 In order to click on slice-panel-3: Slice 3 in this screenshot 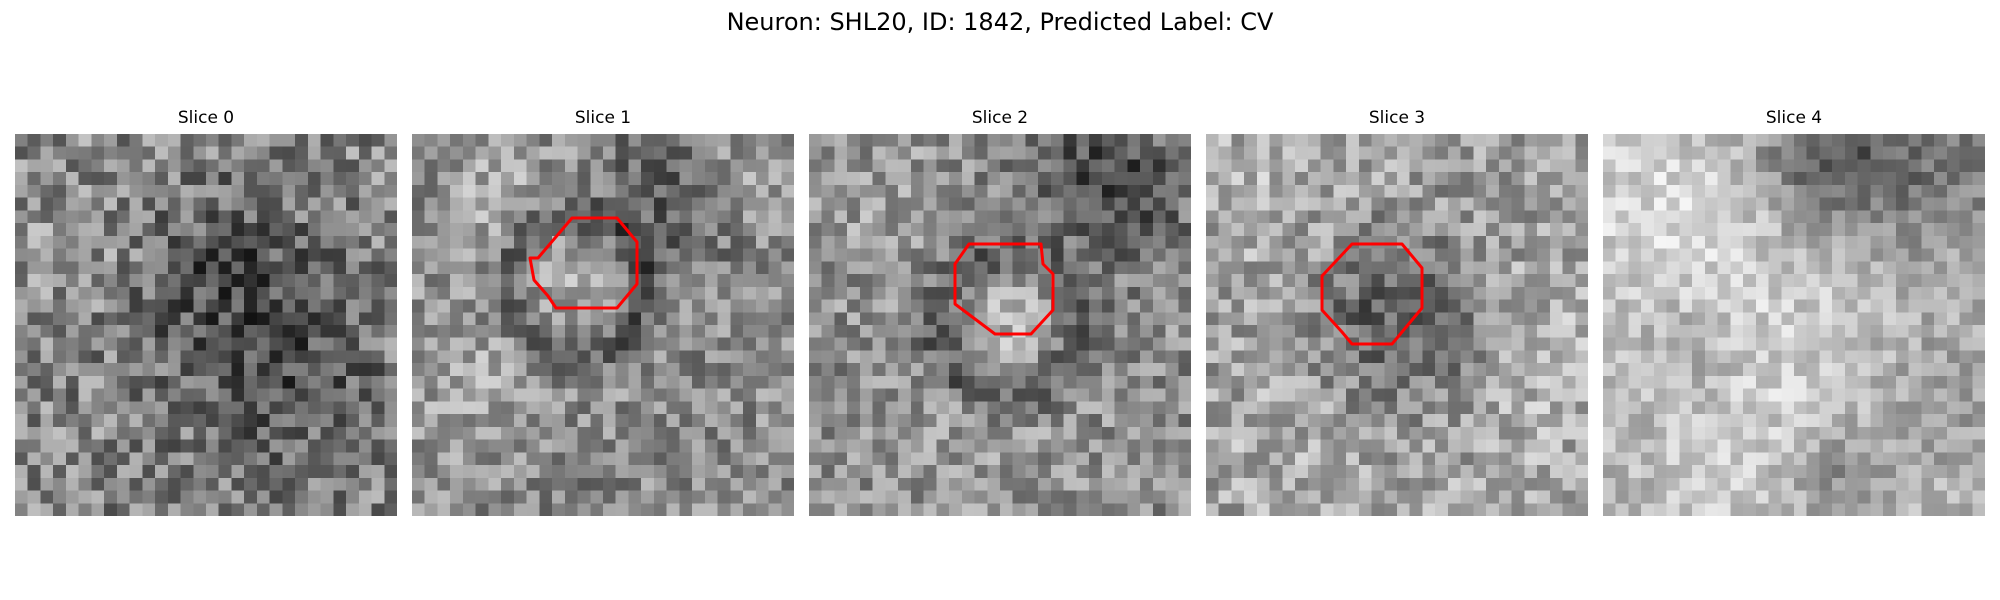, I will do `click(1397, 313)`.